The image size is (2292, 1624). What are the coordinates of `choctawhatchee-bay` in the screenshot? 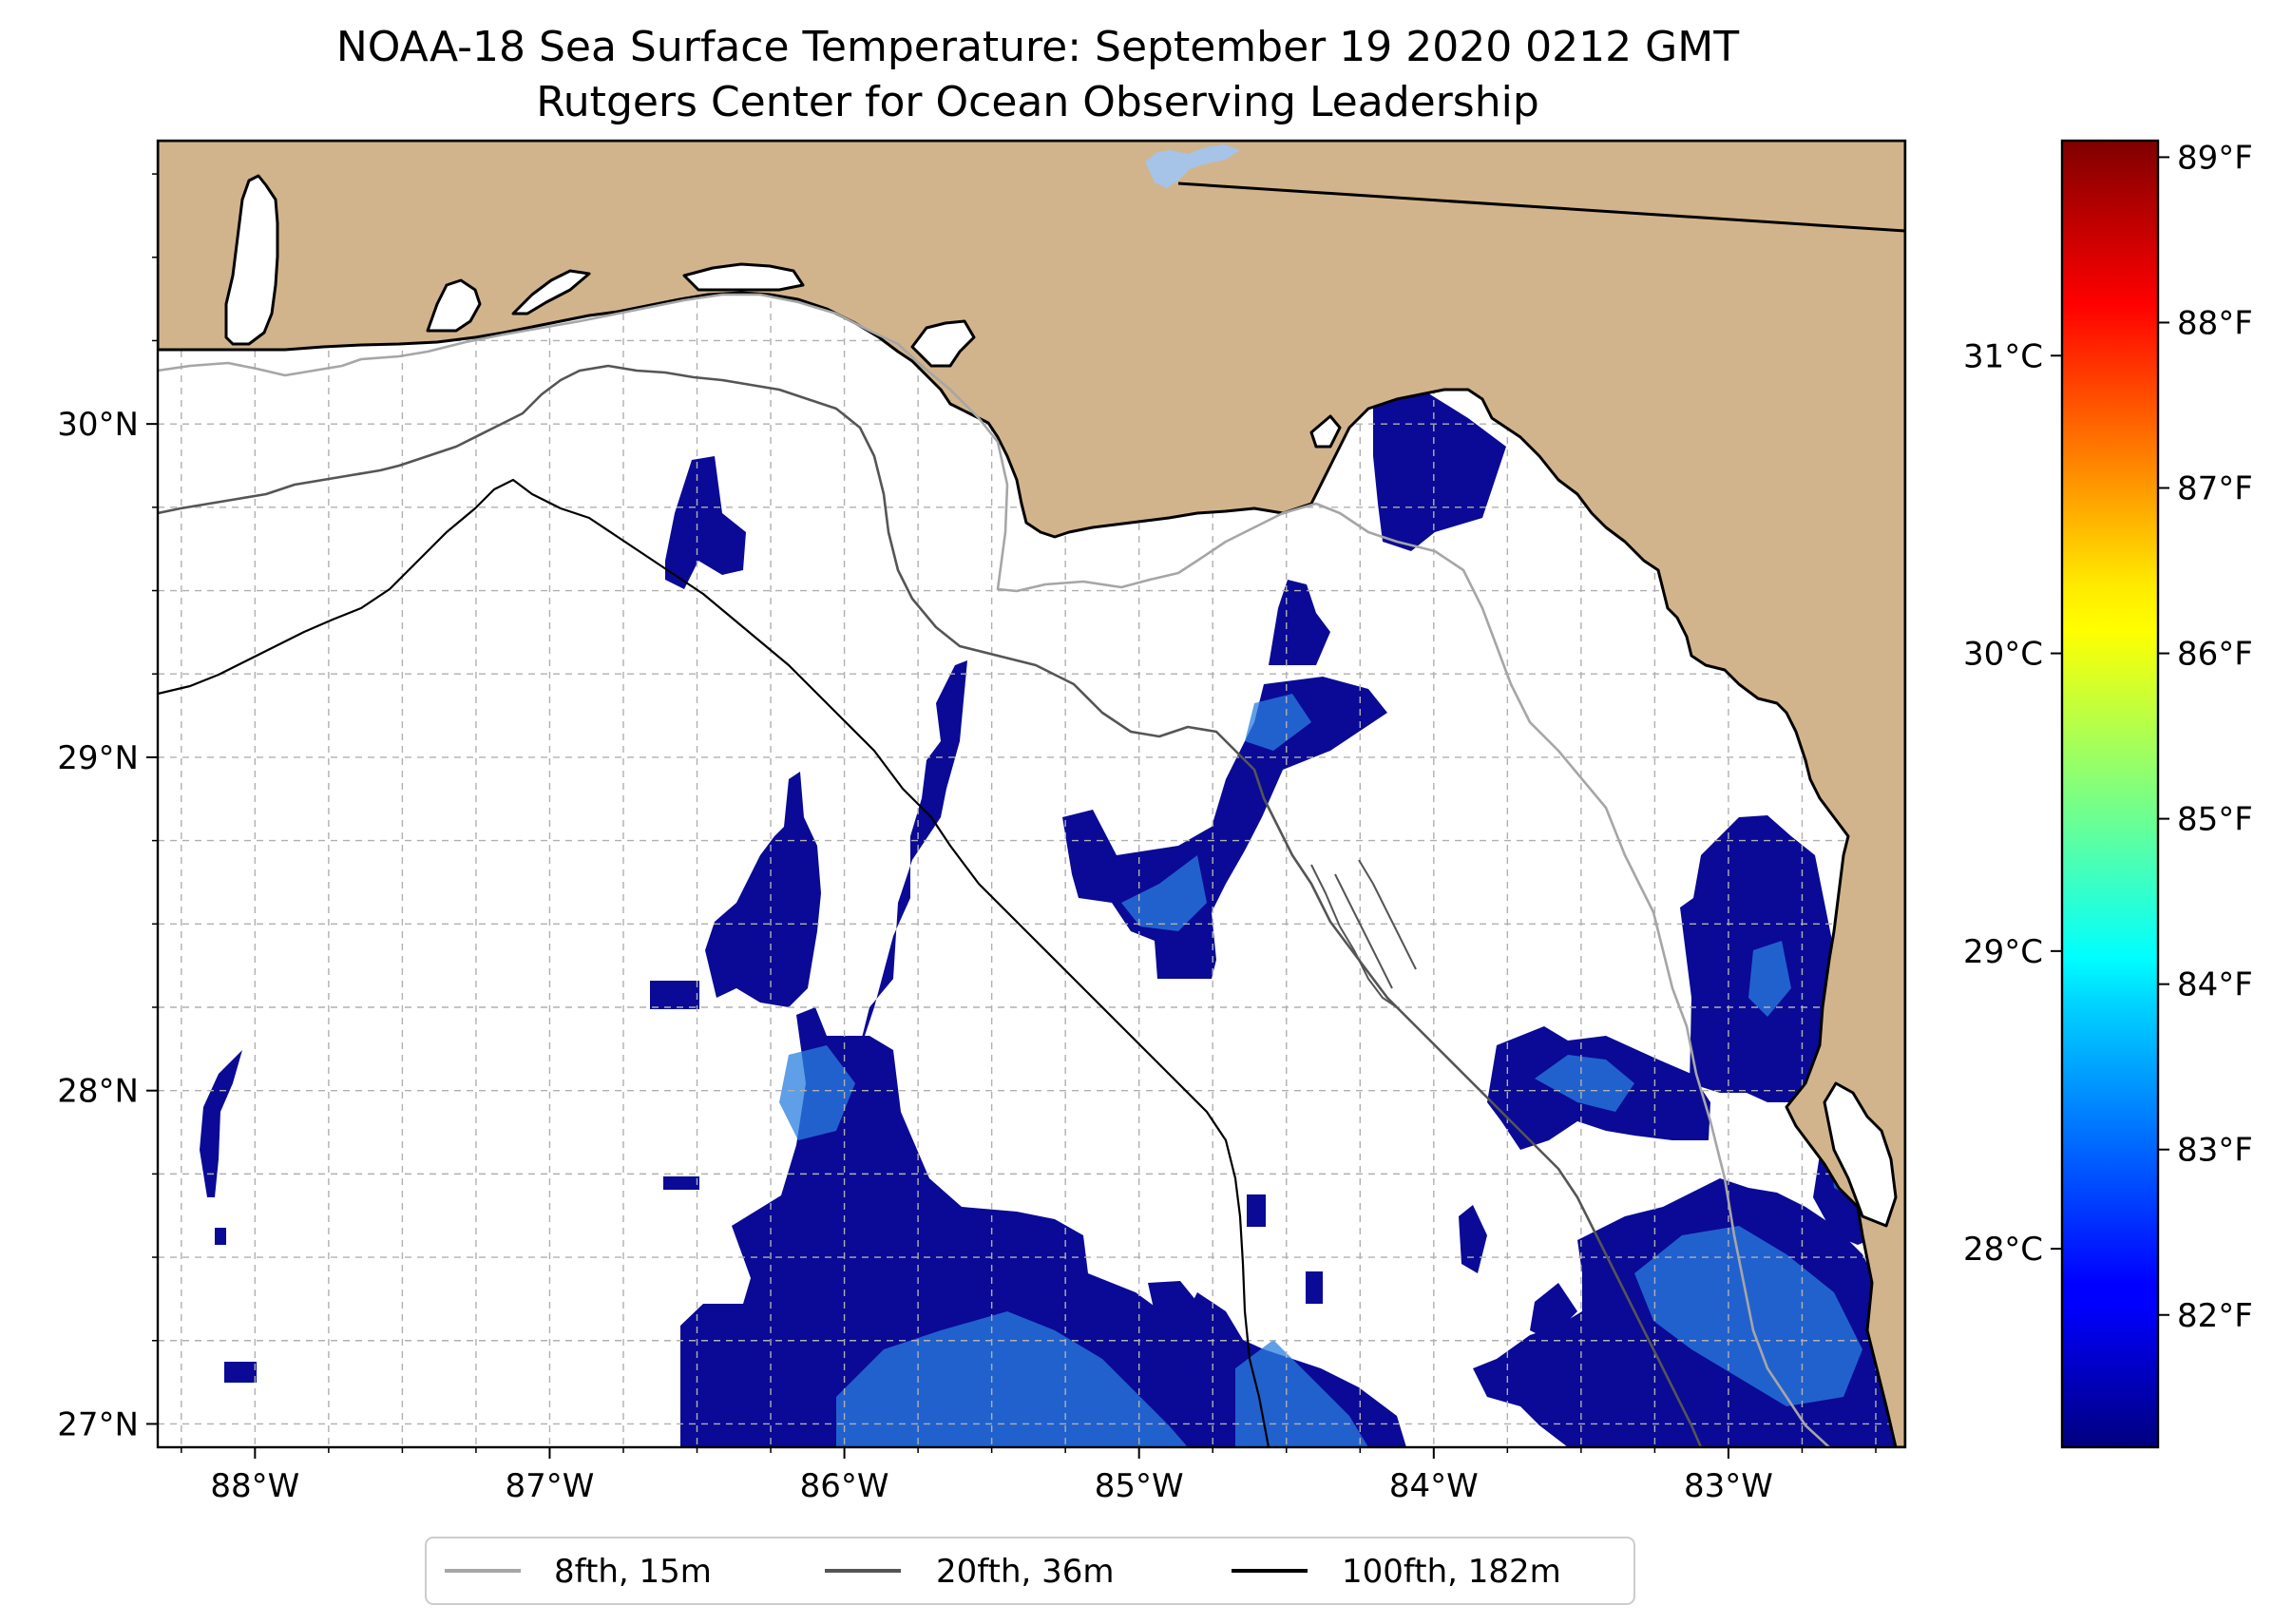 It's located at (551, 292).